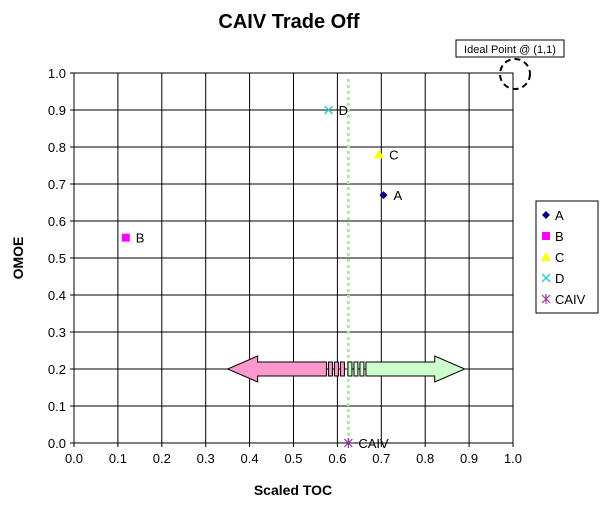  I want to click on point-caiv: CAIV, so click(366, 443).